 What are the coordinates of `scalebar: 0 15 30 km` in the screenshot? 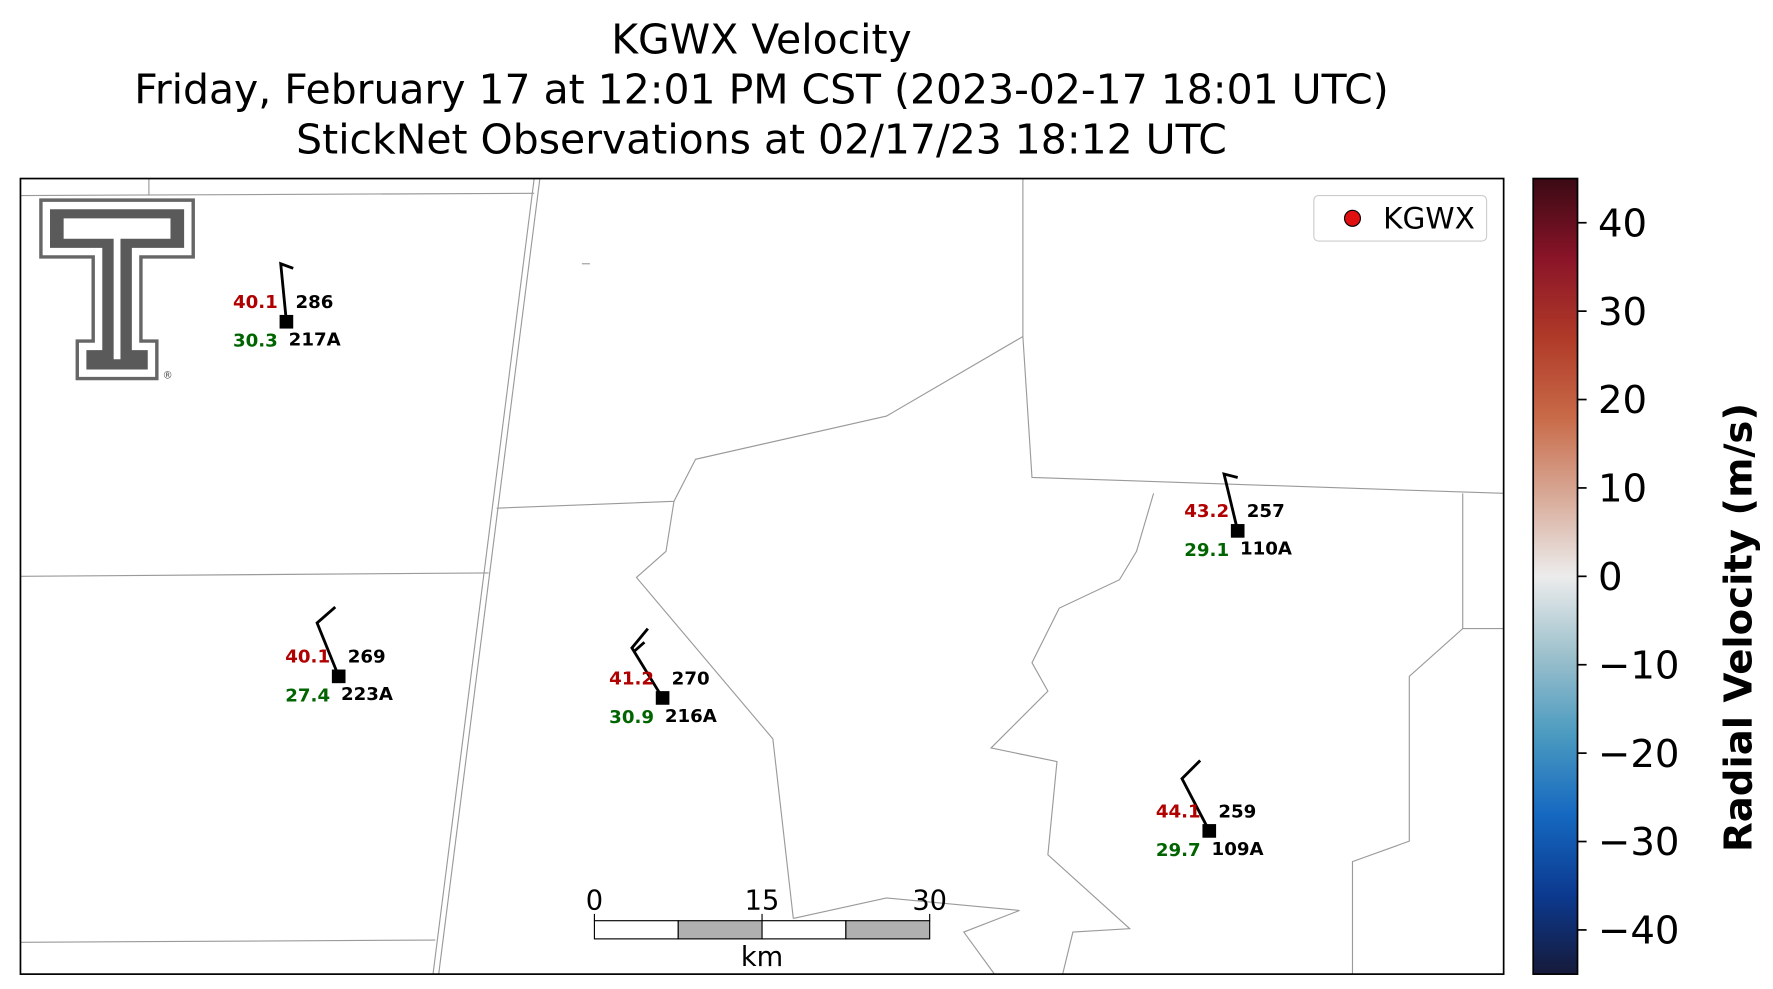 It's located at (766, 929).